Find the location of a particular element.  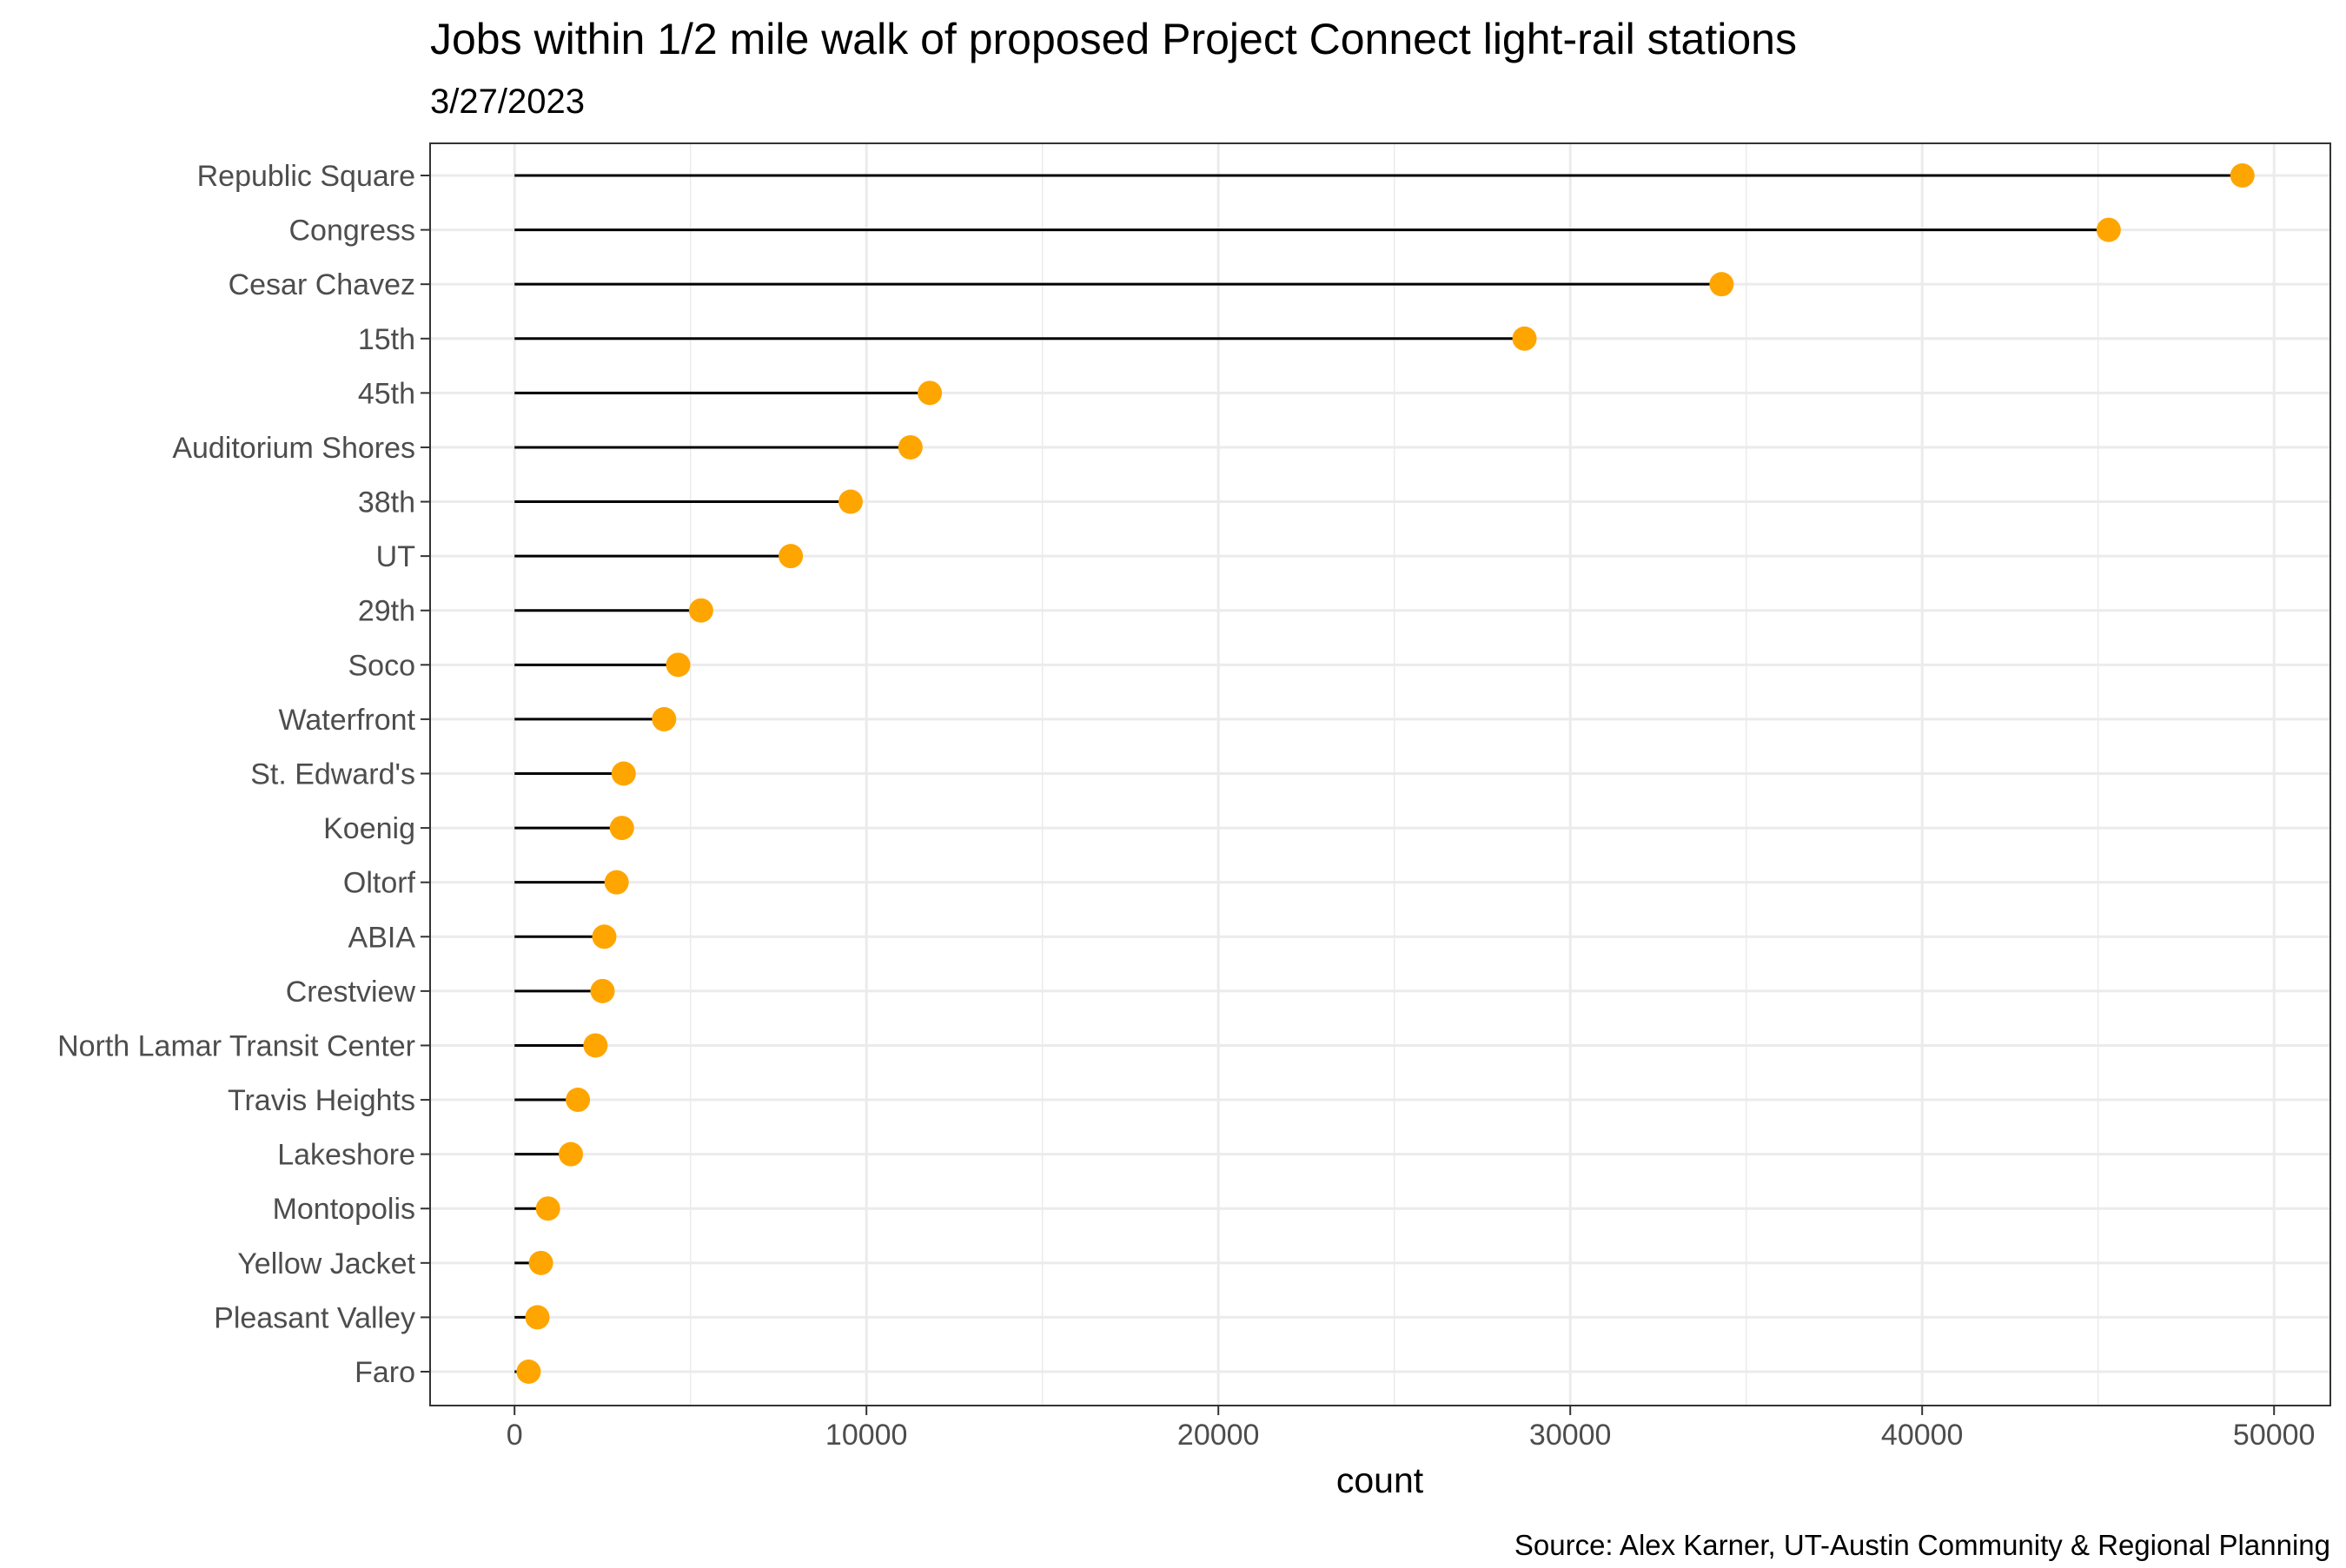

y-tick-label: 38th is located at coordinates (387, 502).